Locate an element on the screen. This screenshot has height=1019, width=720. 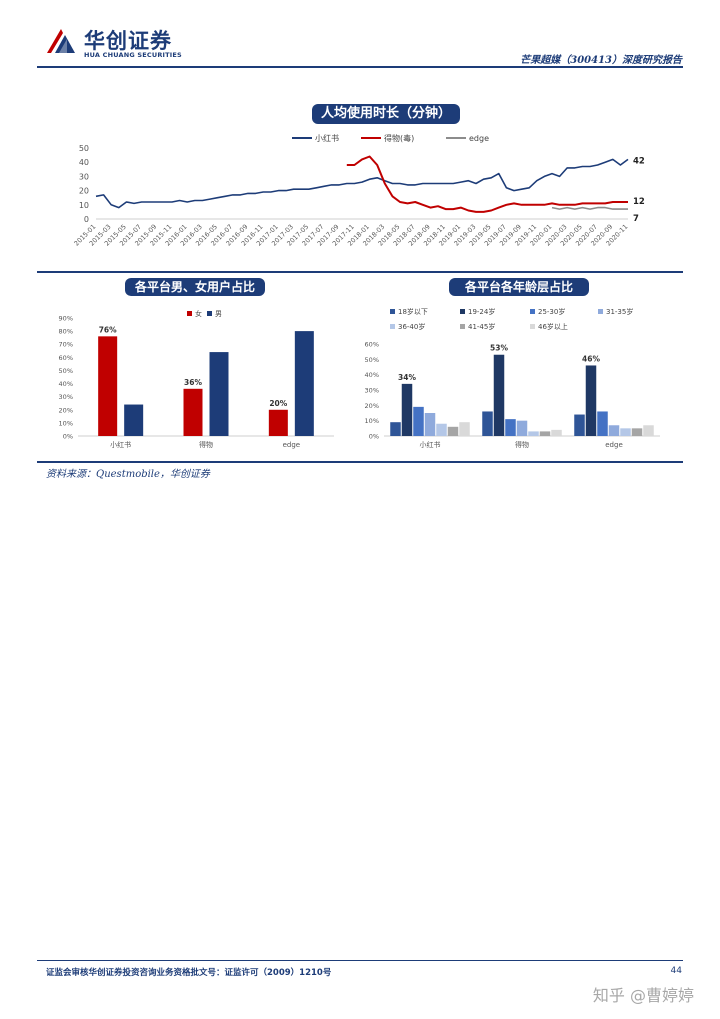
legend-label-2: 25-30岁 is located at coordinates (551, 311).